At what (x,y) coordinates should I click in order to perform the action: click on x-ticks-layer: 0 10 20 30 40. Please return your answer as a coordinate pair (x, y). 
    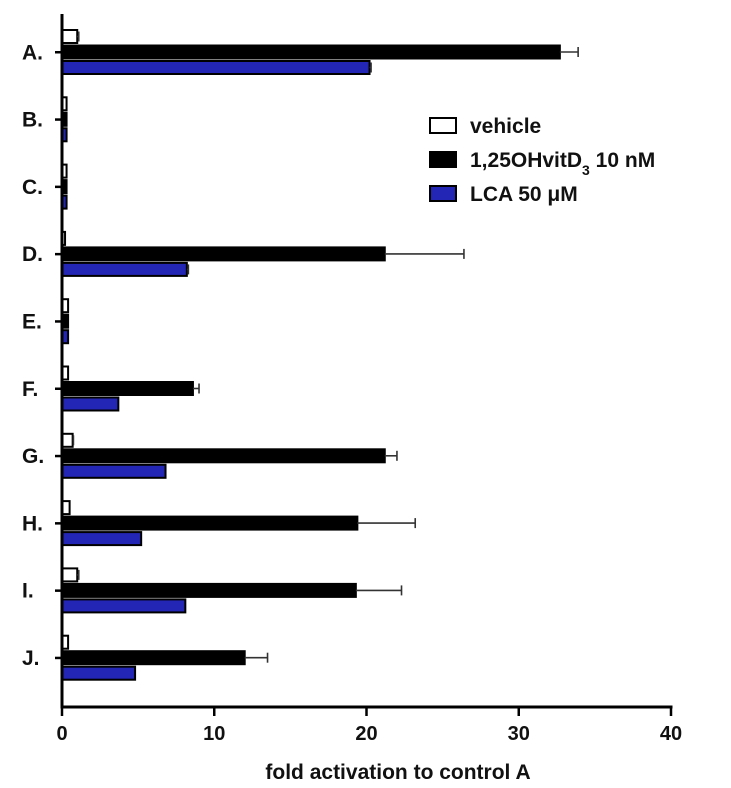
    Looking at the image, I should click on (369, 726).